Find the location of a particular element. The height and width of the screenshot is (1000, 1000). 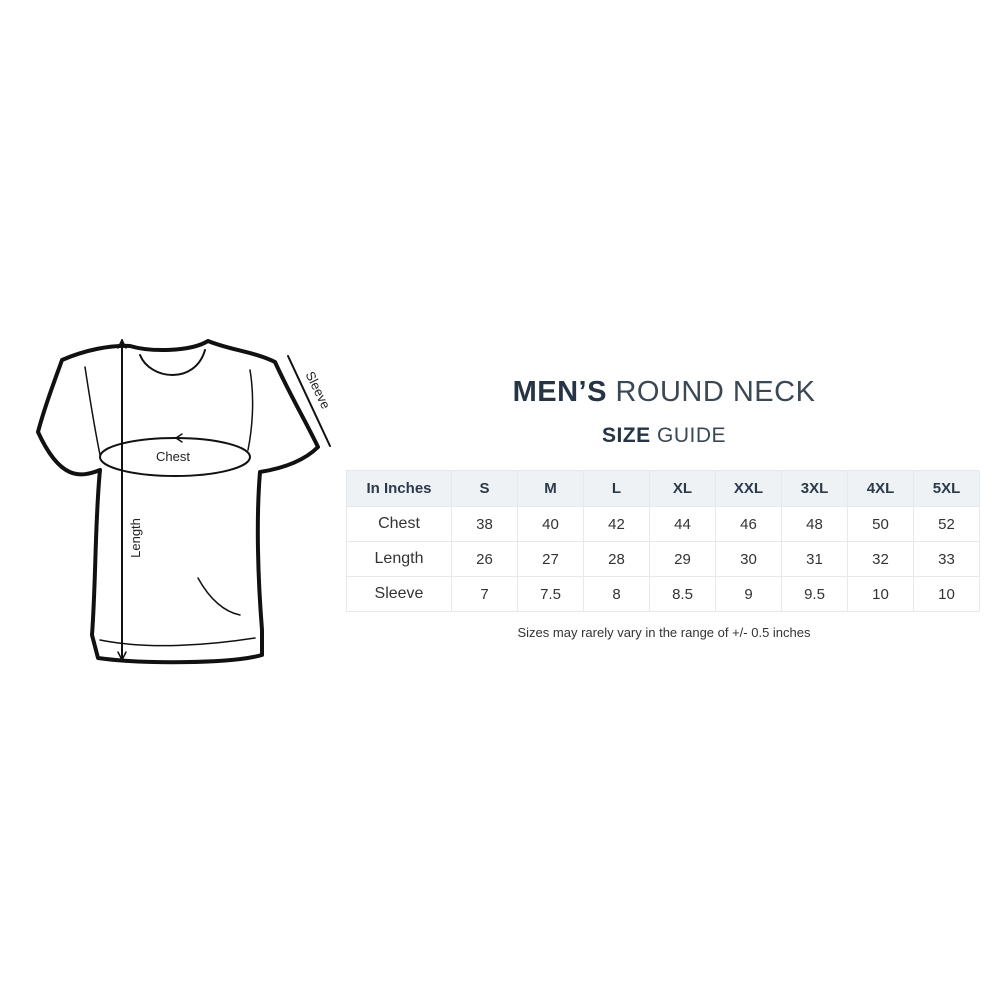

table-cell: 9.5 is located at coordinates (814, 594).